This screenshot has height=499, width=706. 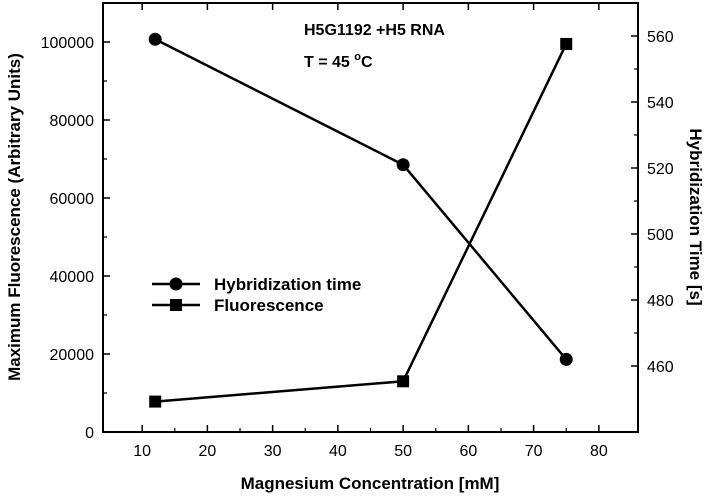 I want to click on x-tick-label: 10, so click(x=142, y=451).